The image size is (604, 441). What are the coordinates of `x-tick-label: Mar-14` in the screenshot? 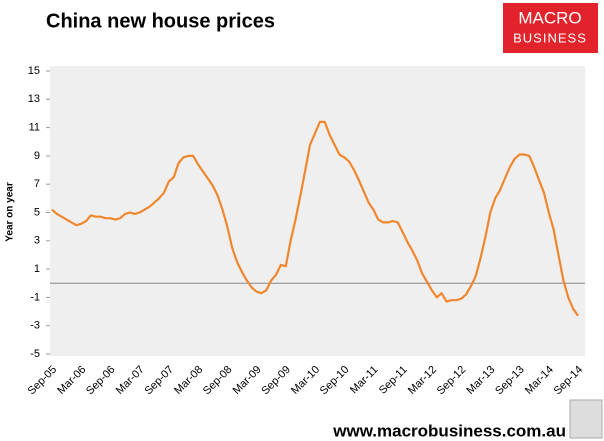 It's located at (539, 380).